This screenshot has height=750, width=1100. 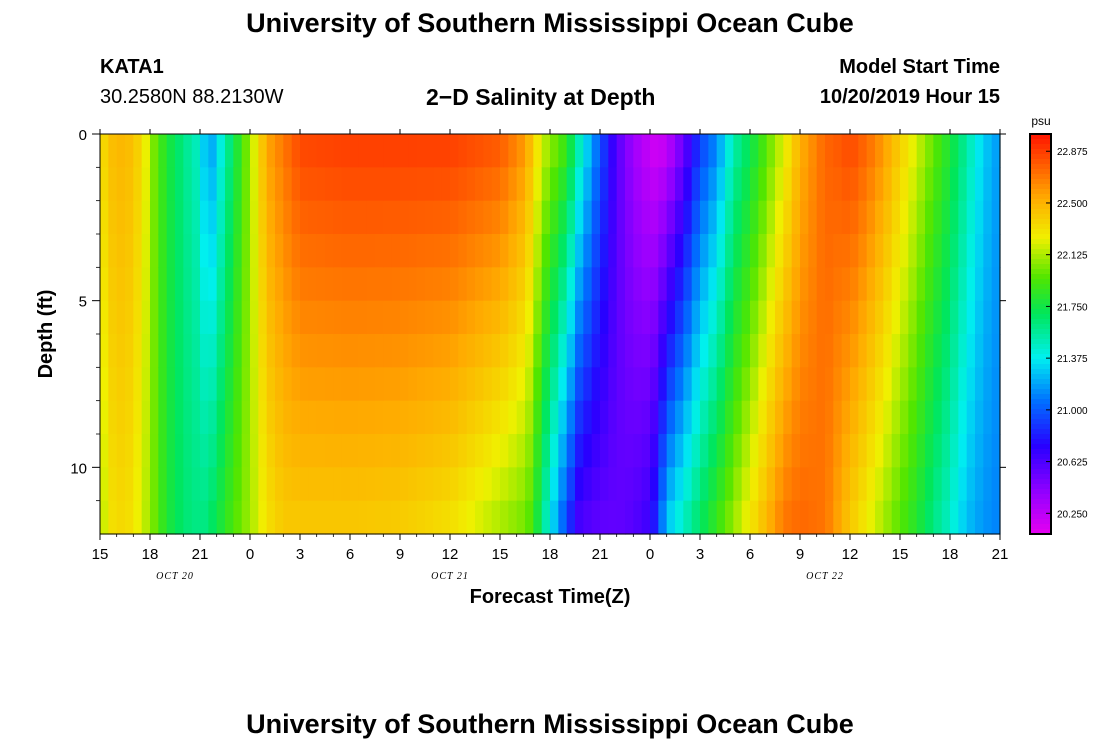 I want to click on colorbar-tick-label: 20.625, so click(x=1072, y=463).